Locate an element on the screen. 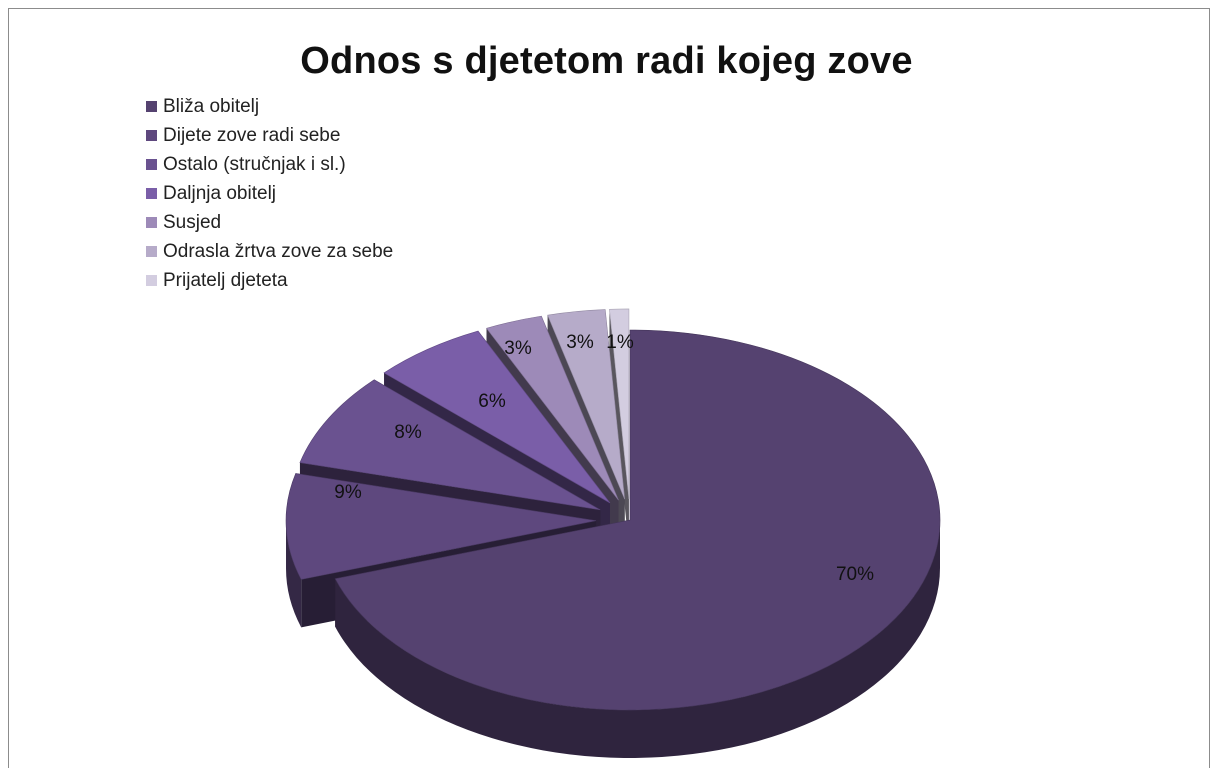 The image size is (1213, 768). legend-item: Odrasla žrtva zove za sebe is located at coordinates (269, 251).